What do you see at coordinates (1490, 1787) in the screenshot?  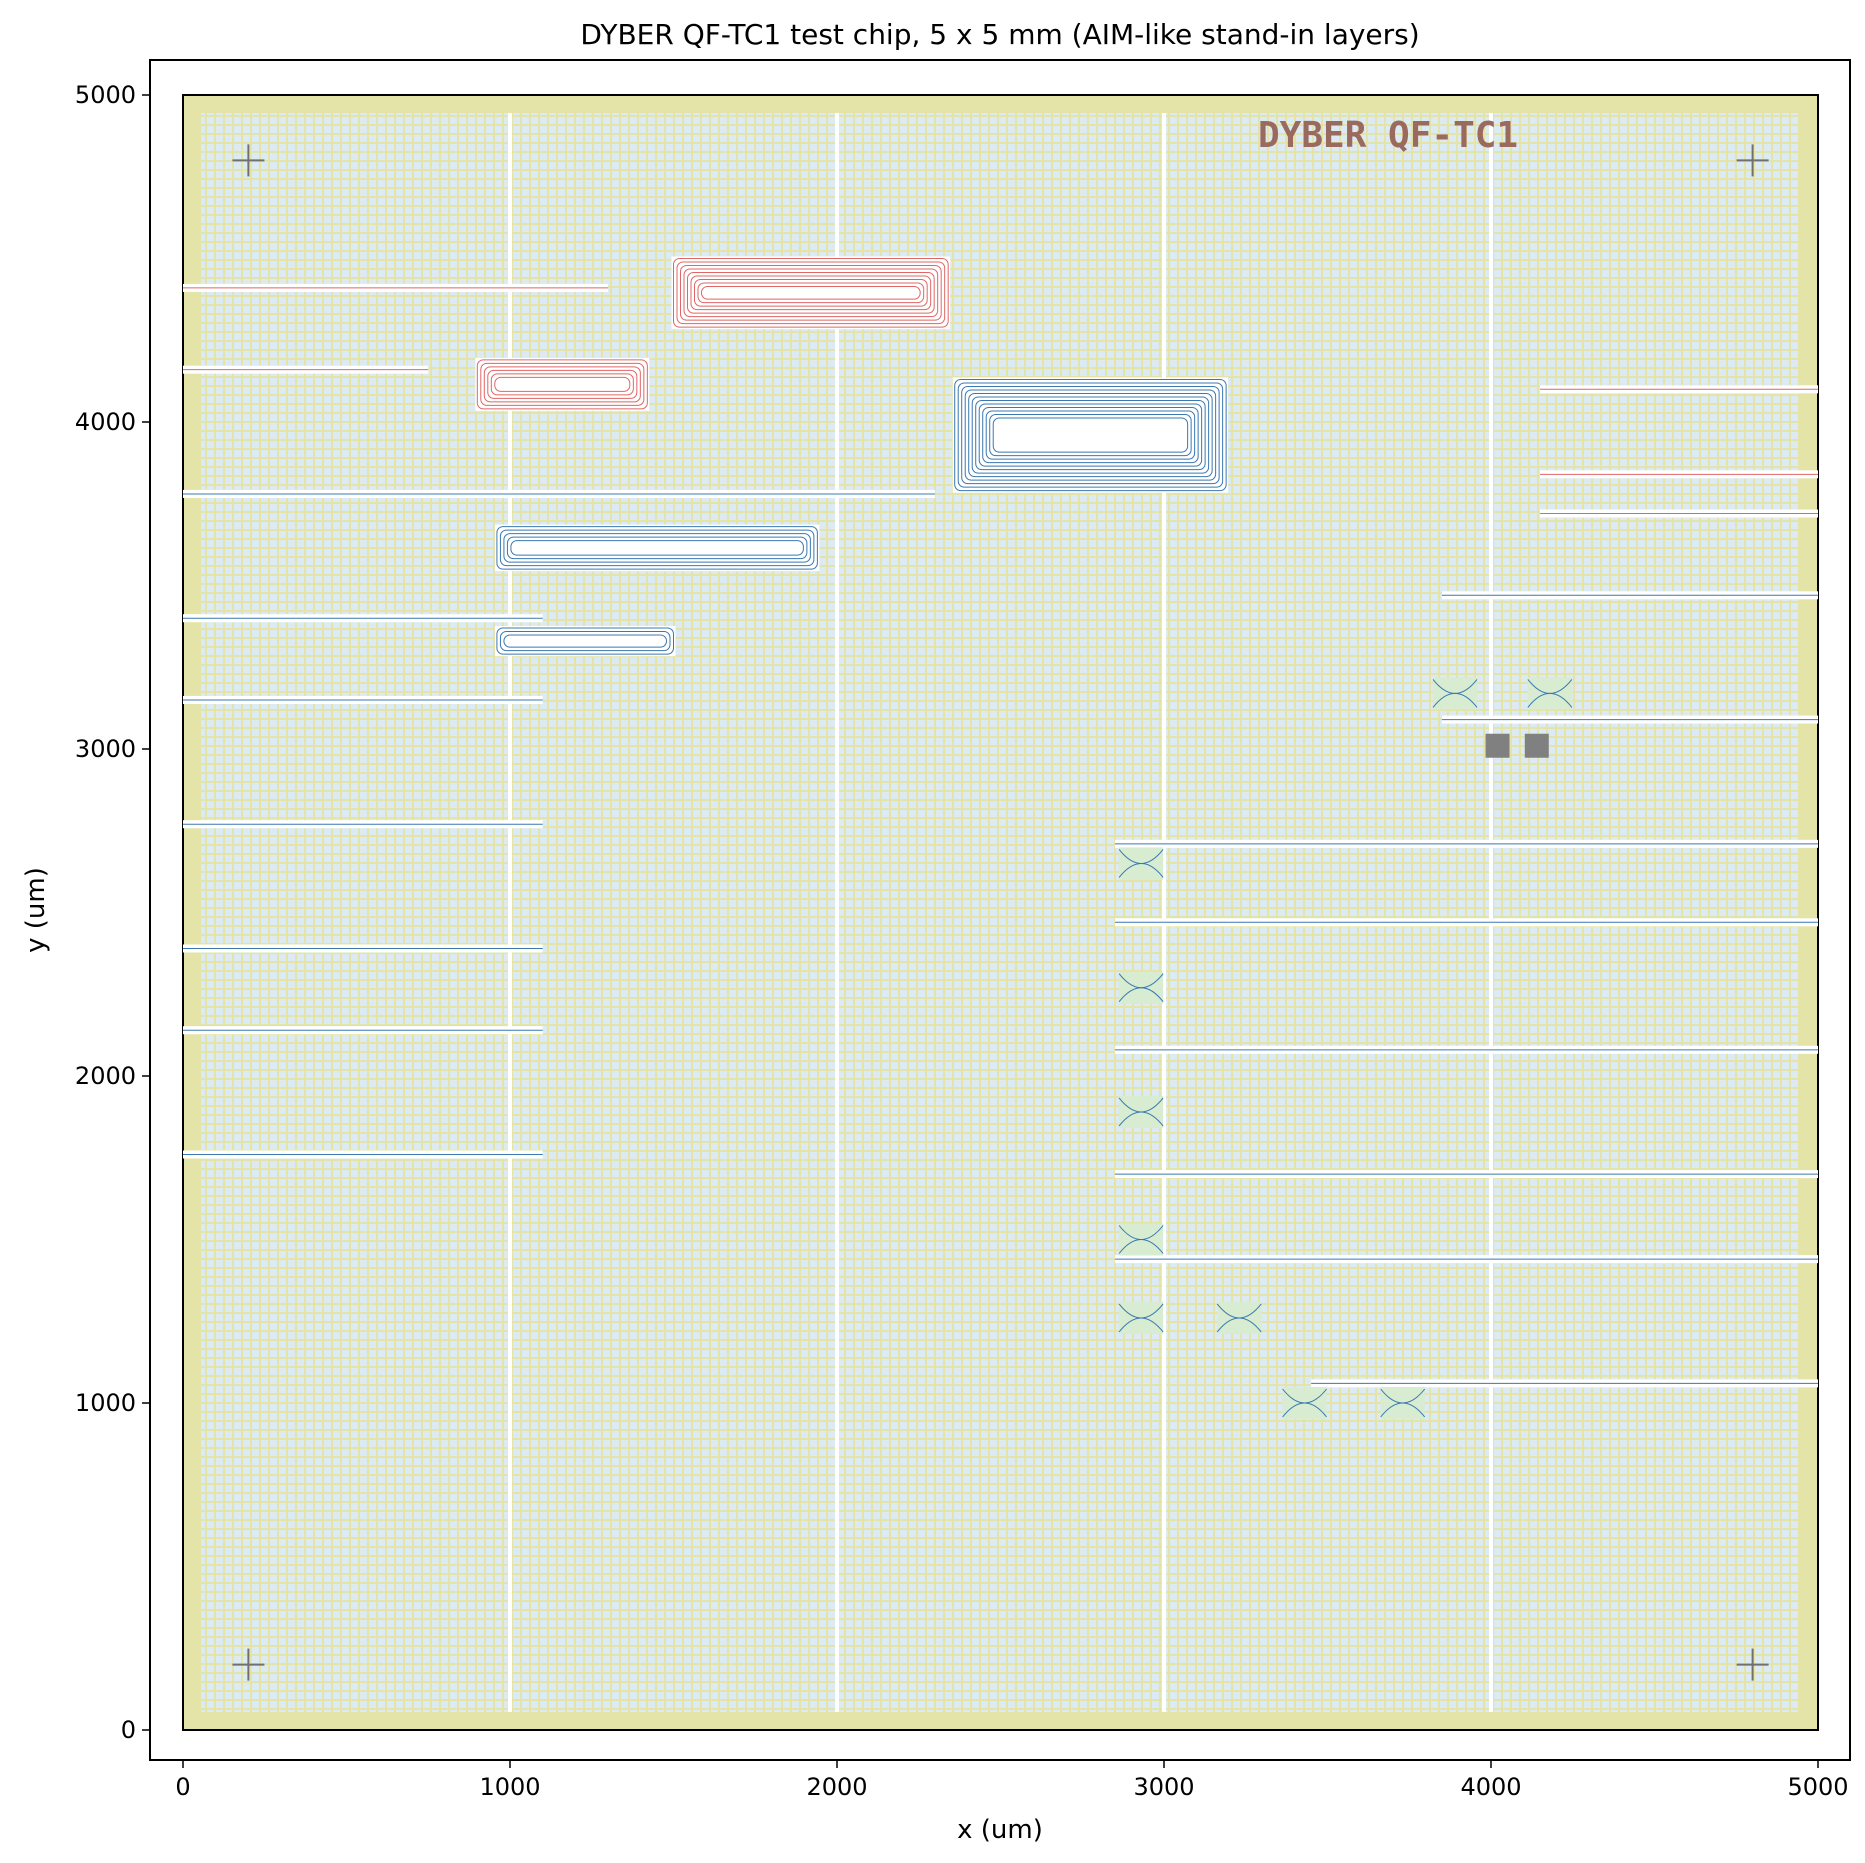 I see `x-tick-label: 4000` at bounding box center [1490, 1787].